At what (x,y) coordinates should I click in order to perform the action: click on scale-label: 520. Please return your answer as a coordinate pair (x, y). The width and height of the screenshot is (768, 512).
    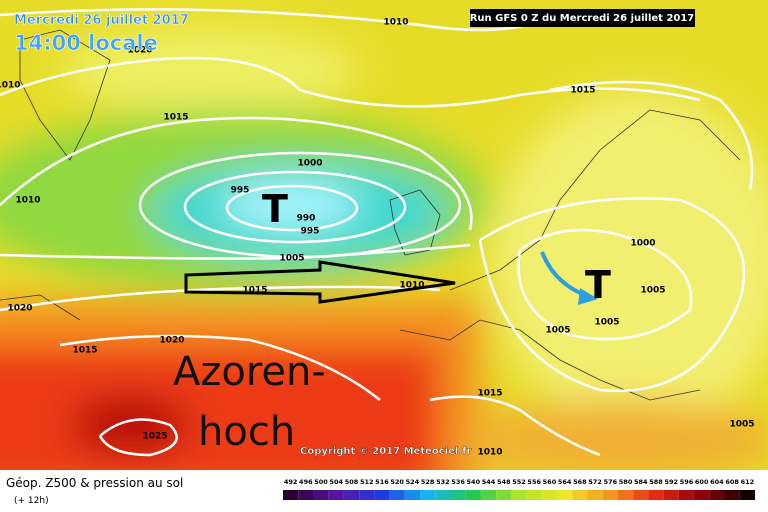
    Looking at the image, I should click on (397, 482).